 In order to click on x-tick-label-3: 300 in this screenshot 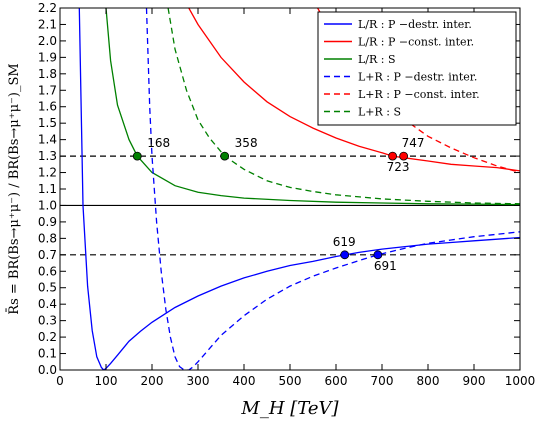, I will do `click(198, 381)`.